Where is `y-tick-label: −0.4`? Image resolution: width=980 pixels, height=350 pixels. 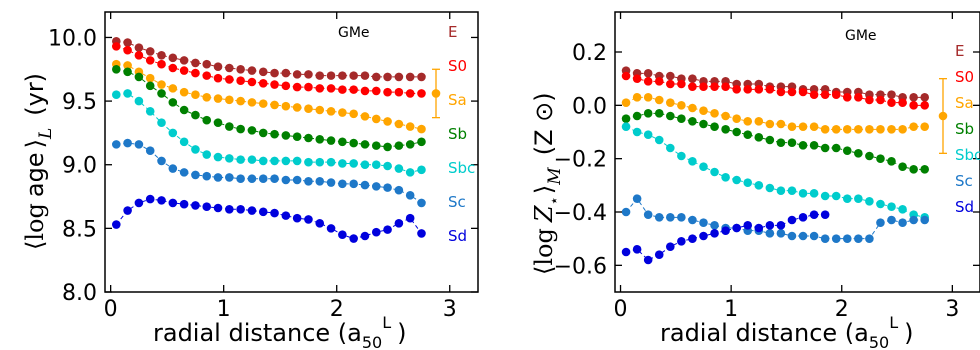
y-tick-label: −0.4 is located at coordinates (580, 213).